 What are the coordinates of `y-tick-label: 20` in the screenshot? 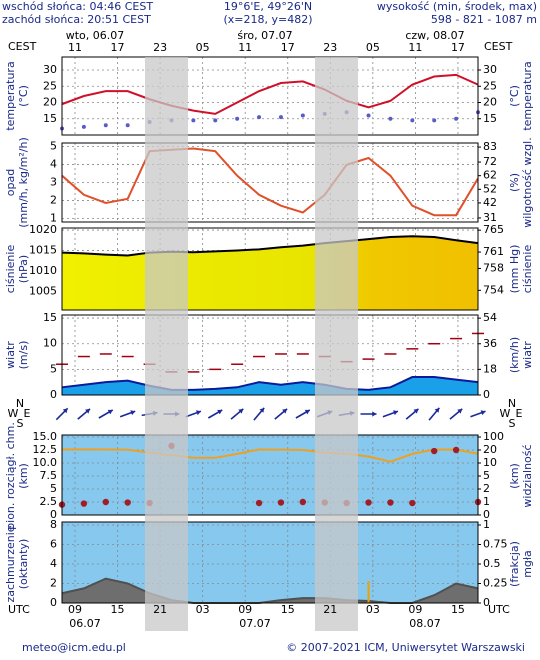 It's located at (50, 102).